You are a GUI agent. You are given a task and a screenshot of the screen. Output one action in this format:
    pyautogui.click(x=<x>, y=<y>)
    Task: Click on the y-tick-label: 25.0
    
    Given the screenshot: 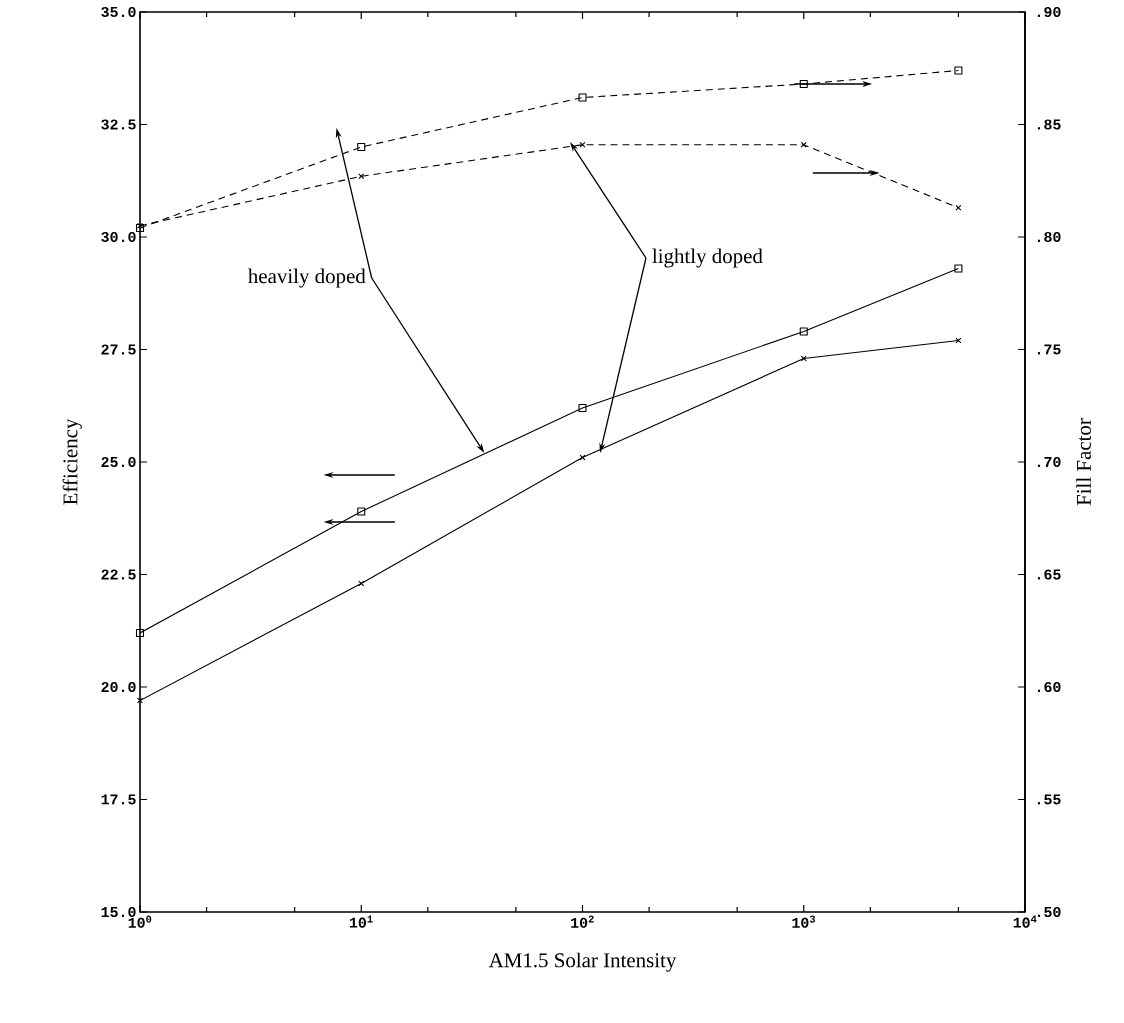 What is the action you would take?
    pyautogui.click(x=118, y=462)
    